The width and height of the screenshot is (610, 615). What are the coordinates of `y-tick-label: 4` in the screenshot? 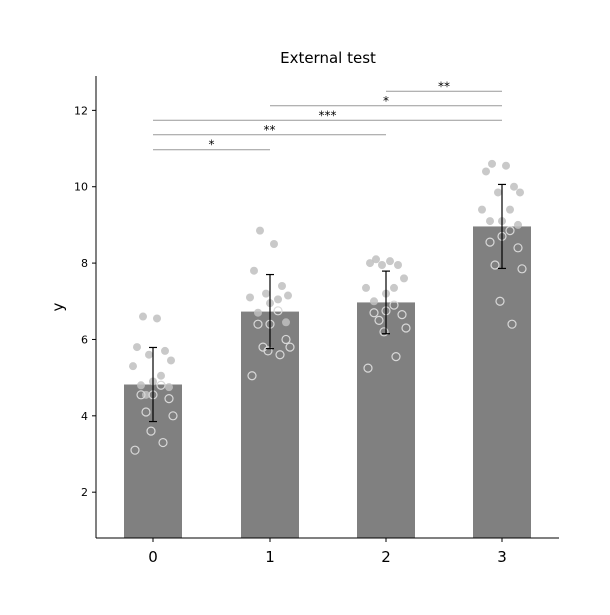 It's located at (84, 416).